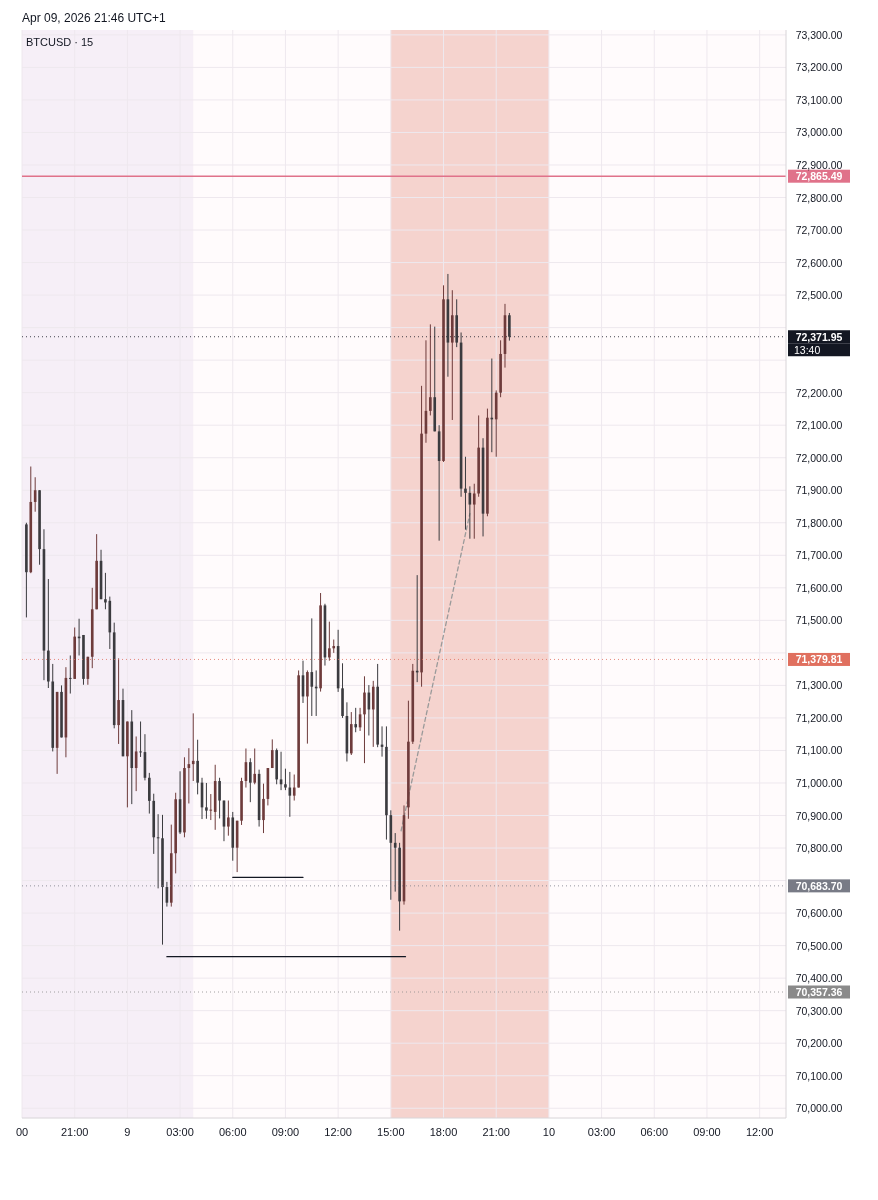 The image size is (878, 1200). I want to click on ref-line-label: 72,371.95, so click(819, 336).